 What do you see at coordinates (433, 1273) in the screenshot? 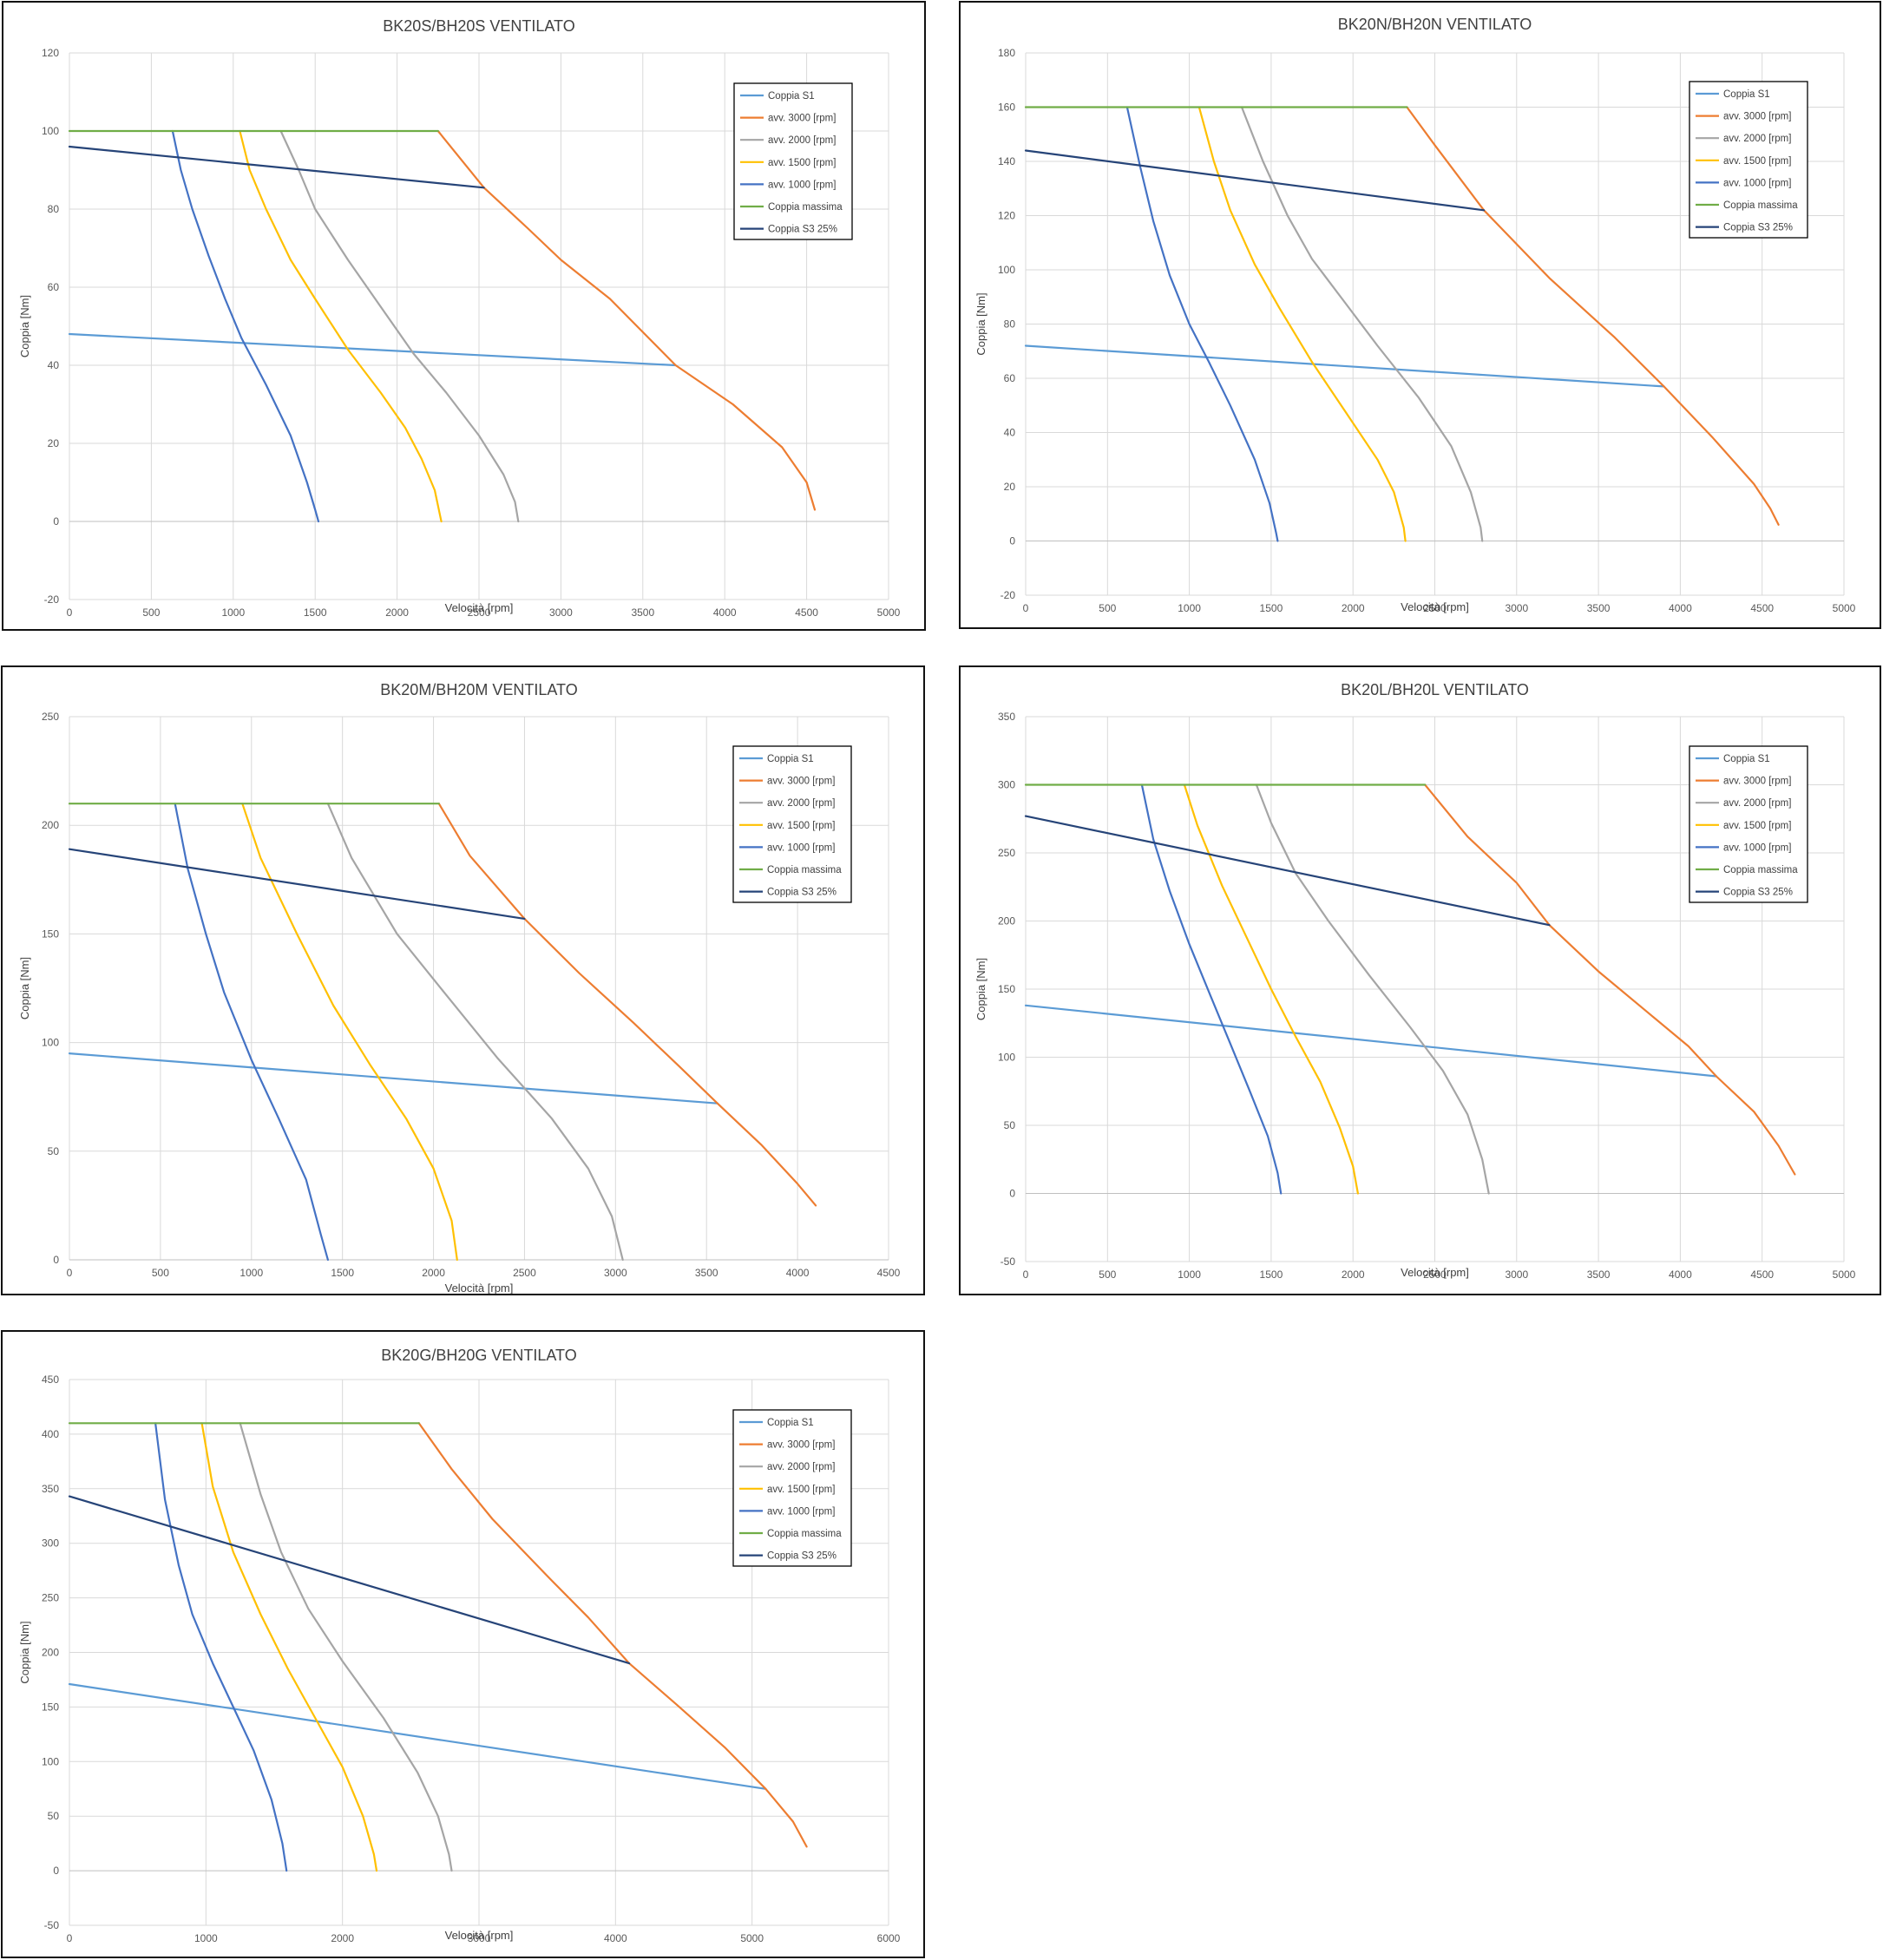
I see `x-tick-label: 2000` at bounding box center [433, 1273].